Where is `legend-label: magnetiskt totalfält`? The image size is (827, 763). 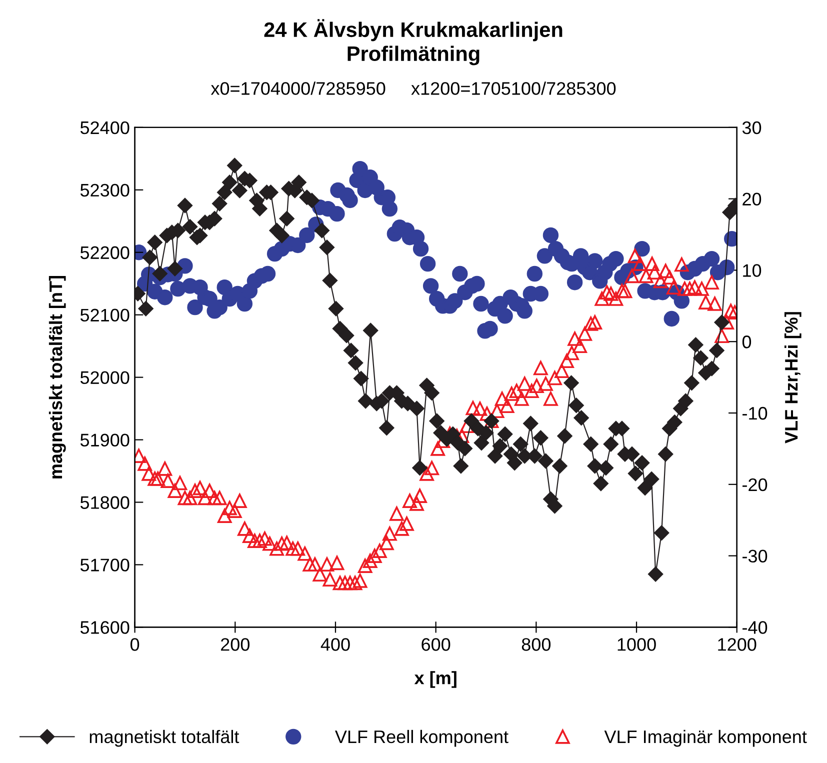 legend-label: magnetiskt totalfält is located at coordinates (165, 738).